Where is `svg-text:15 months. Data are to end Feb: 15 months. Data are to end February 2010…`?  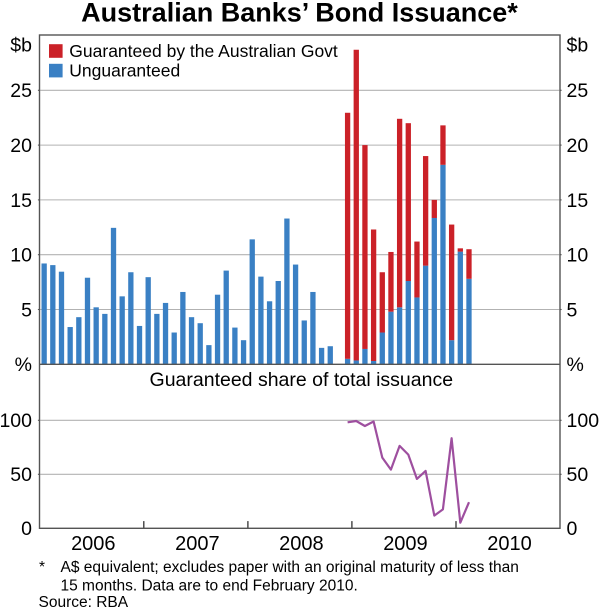
svg-text:15 months. Data are to end Feb: 15 months. Data are to end February 2010… is located at coordinates (209, 585).